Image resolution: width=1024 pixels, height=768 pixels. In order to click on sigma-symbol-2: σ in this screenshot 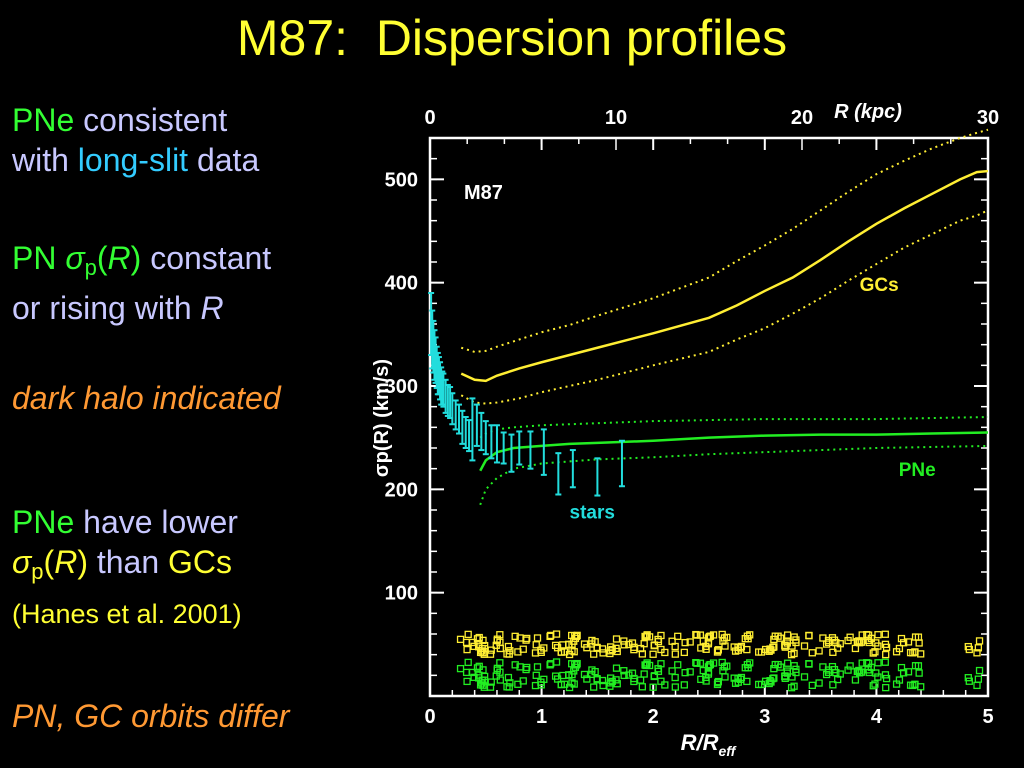, I will do `click(22, 562)`.